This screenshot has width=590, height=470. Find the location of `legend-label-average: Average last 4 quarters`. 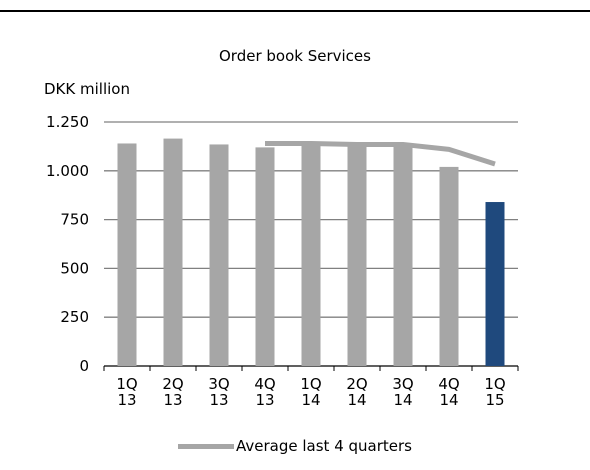

legend-label-average: Average last 4 quarters is located at coordinates (324, 446).